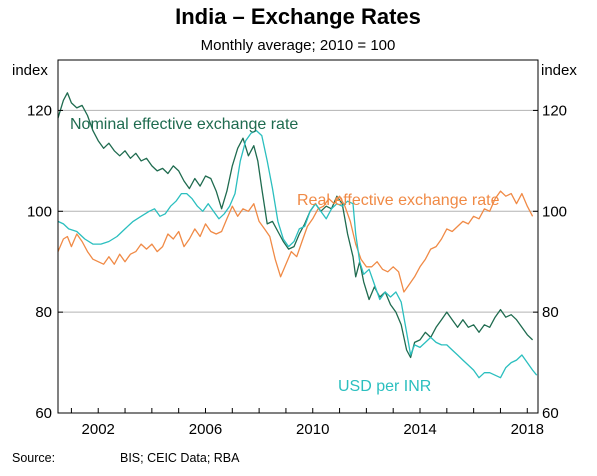 Image resolution: width=597 pixels, height=476 pixels. Describe the element at coordinates (550, 312) in the screenshot. I see `y-tick-label-right: 80` at that location.